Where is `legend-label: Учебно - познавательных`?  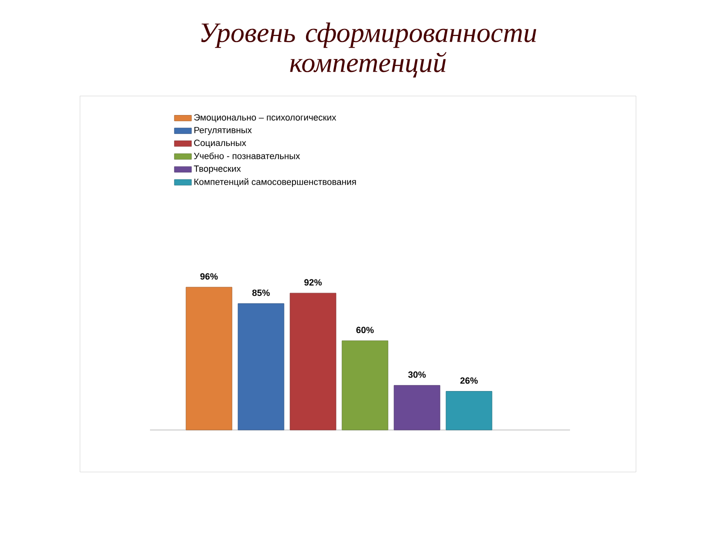 legend-label: Учебно - познавательных is located at coordinates (247, 156).